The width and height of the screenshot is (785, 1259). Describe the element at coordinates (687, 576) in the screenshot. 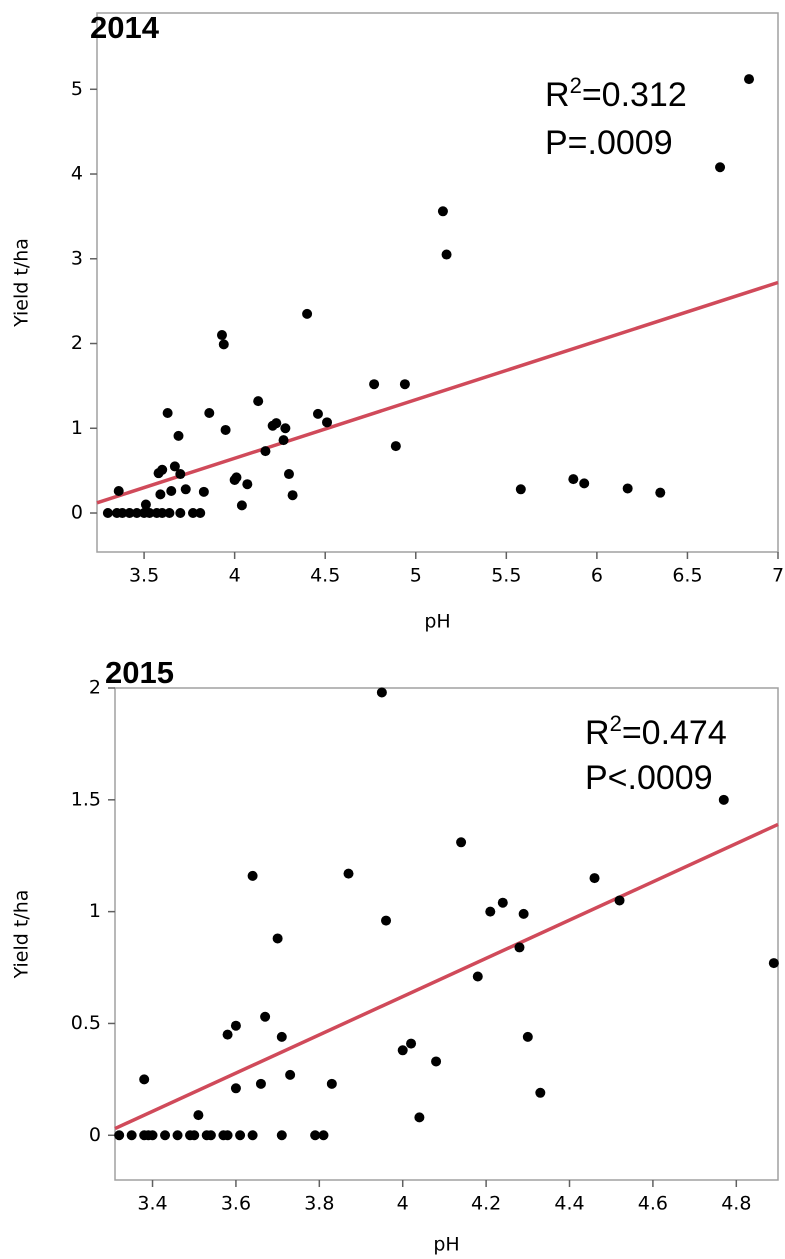

I see `x-tick-label: 6.5` at that location.